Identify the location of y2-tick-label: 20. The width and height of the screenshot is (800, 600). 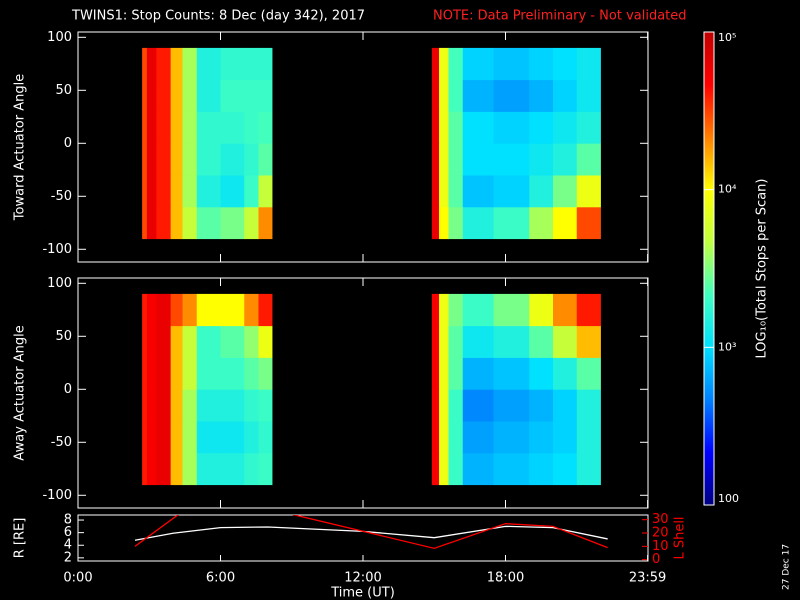
(660, 533).